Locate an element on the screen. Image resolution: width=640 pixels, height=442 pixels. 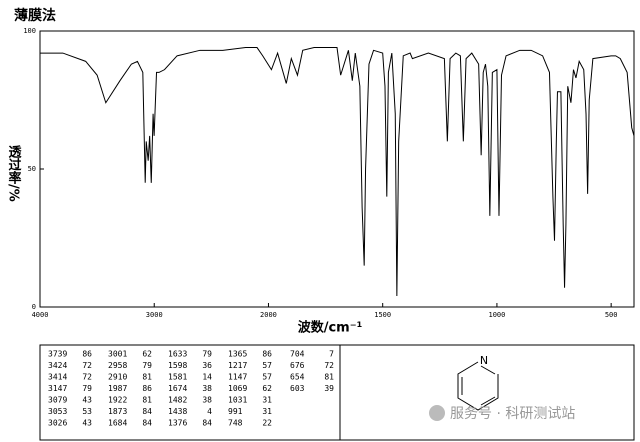
x-tick-label: 2000 is located at coordinates (268, 315).